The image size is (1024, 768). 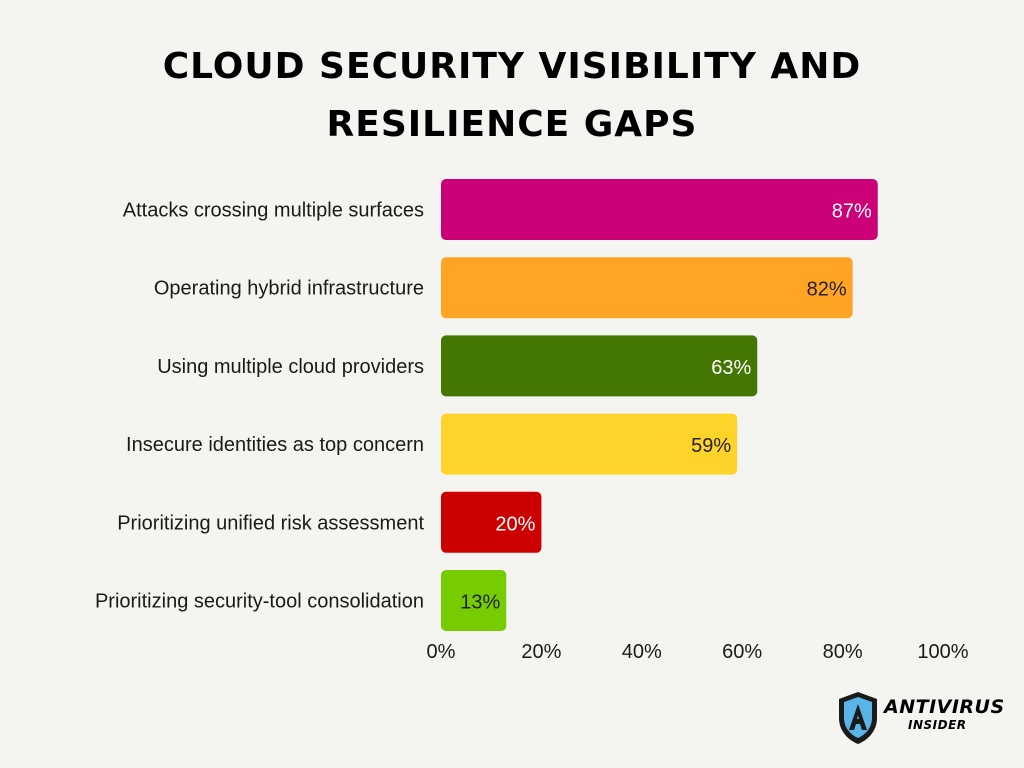 I want to click on category-label-2: Operating hybrid infrastructure, so click(x=289, y=289).